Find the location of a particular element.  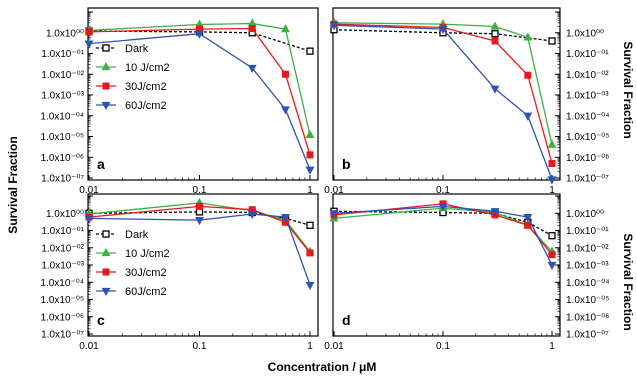

series-10-j-cm2 is located at coordinates (443, 82).